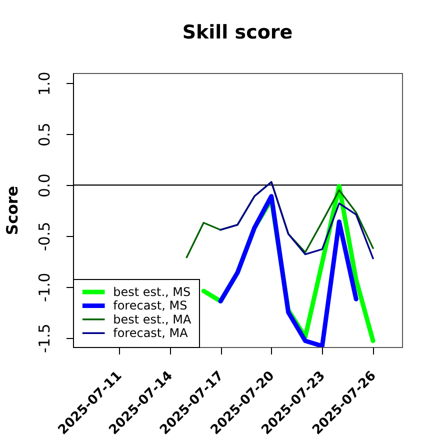 Image resolution: width=440 pixels, height=440 pixels. I want to click on legend-label: best est., MS, so click(152, 292).